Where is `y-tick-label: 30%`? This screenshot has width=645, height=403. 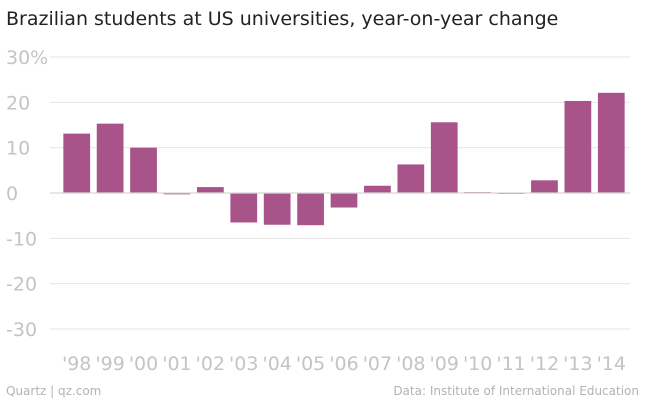
y-tick-label: 30% is located at coordinates (27, 58).